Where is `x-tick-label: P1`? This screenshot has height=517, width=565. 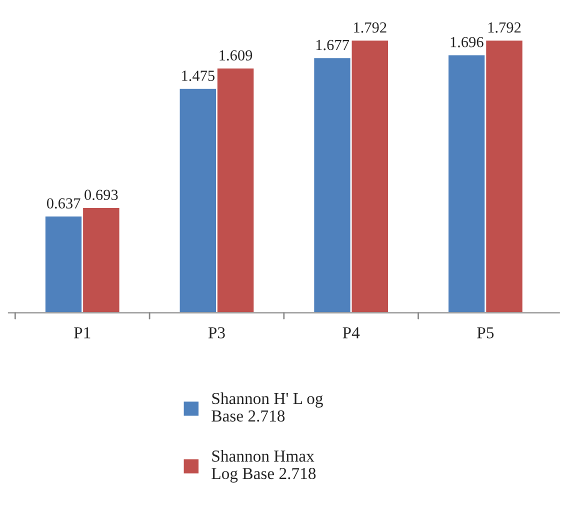
x-tick-label: P1 is located at coordinates (82, 332).